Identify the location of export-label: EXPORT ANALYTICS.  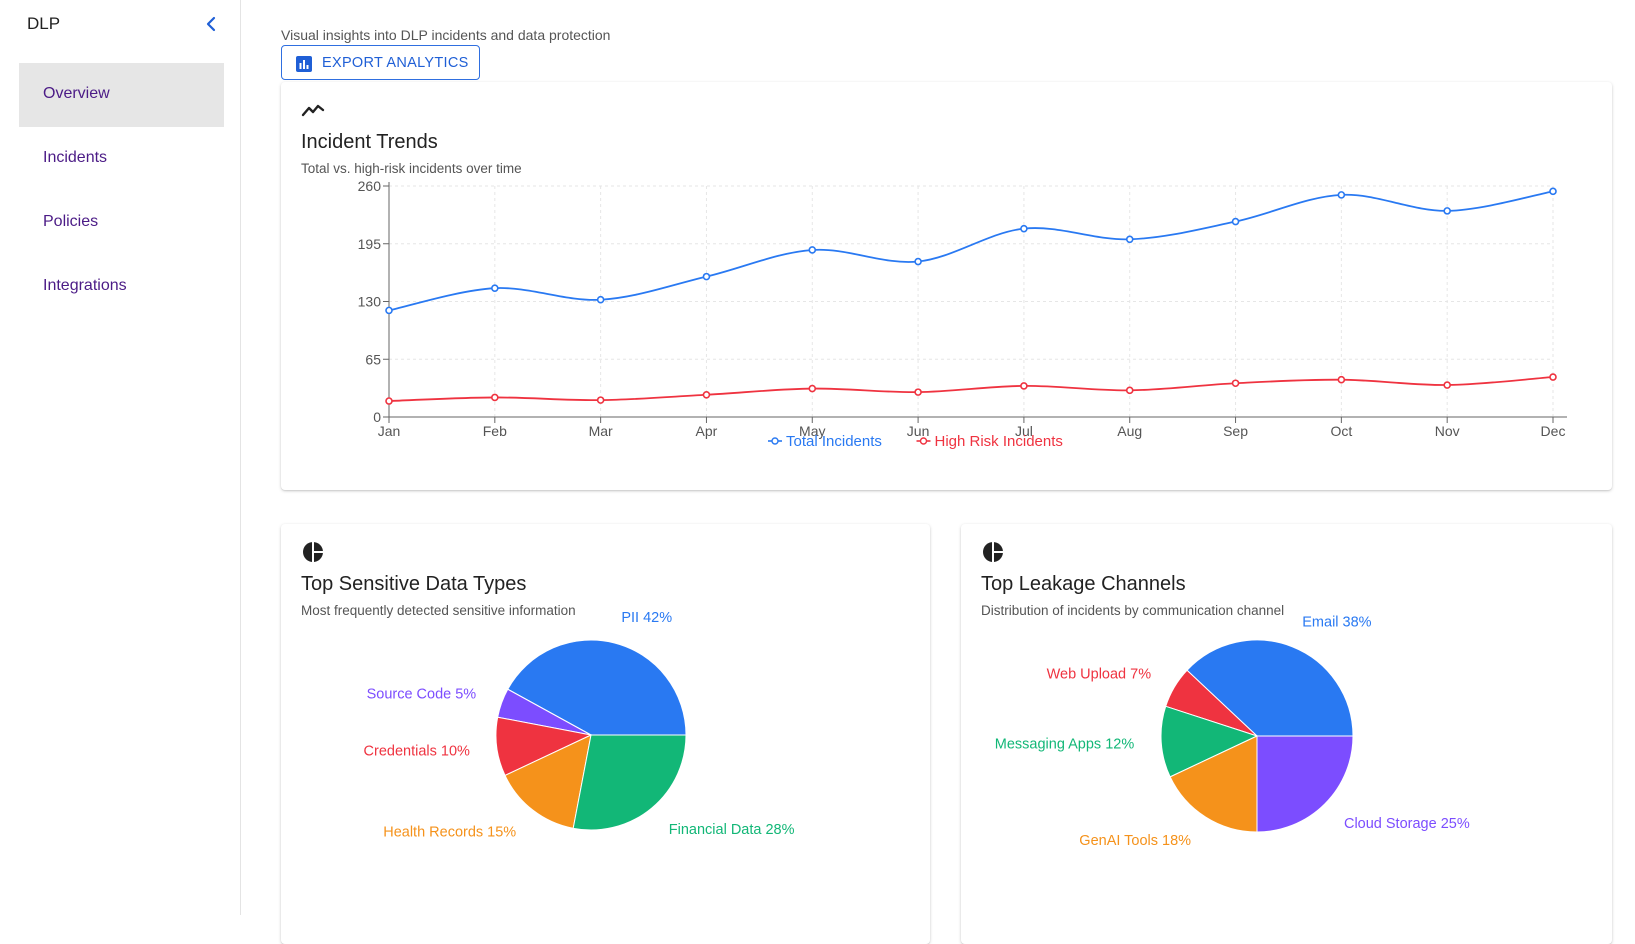
(395, 63).